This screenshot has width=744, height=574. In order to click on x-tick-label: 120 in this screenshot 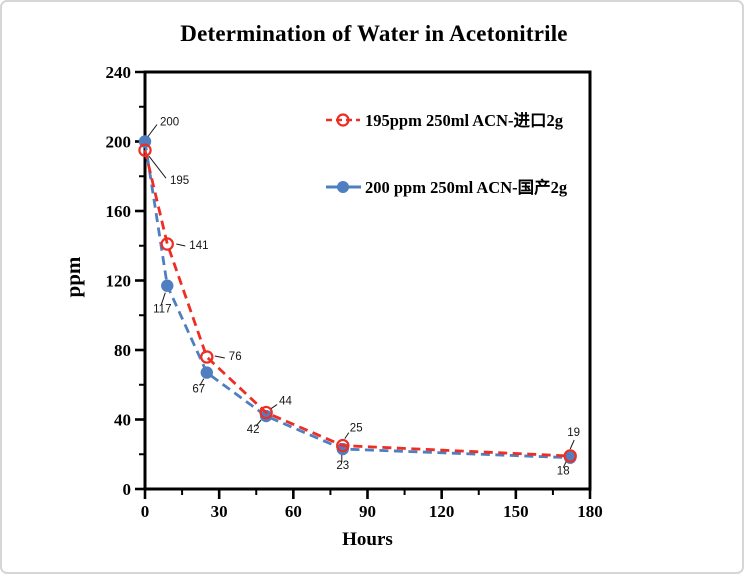, I will do `click(442, 511)`.